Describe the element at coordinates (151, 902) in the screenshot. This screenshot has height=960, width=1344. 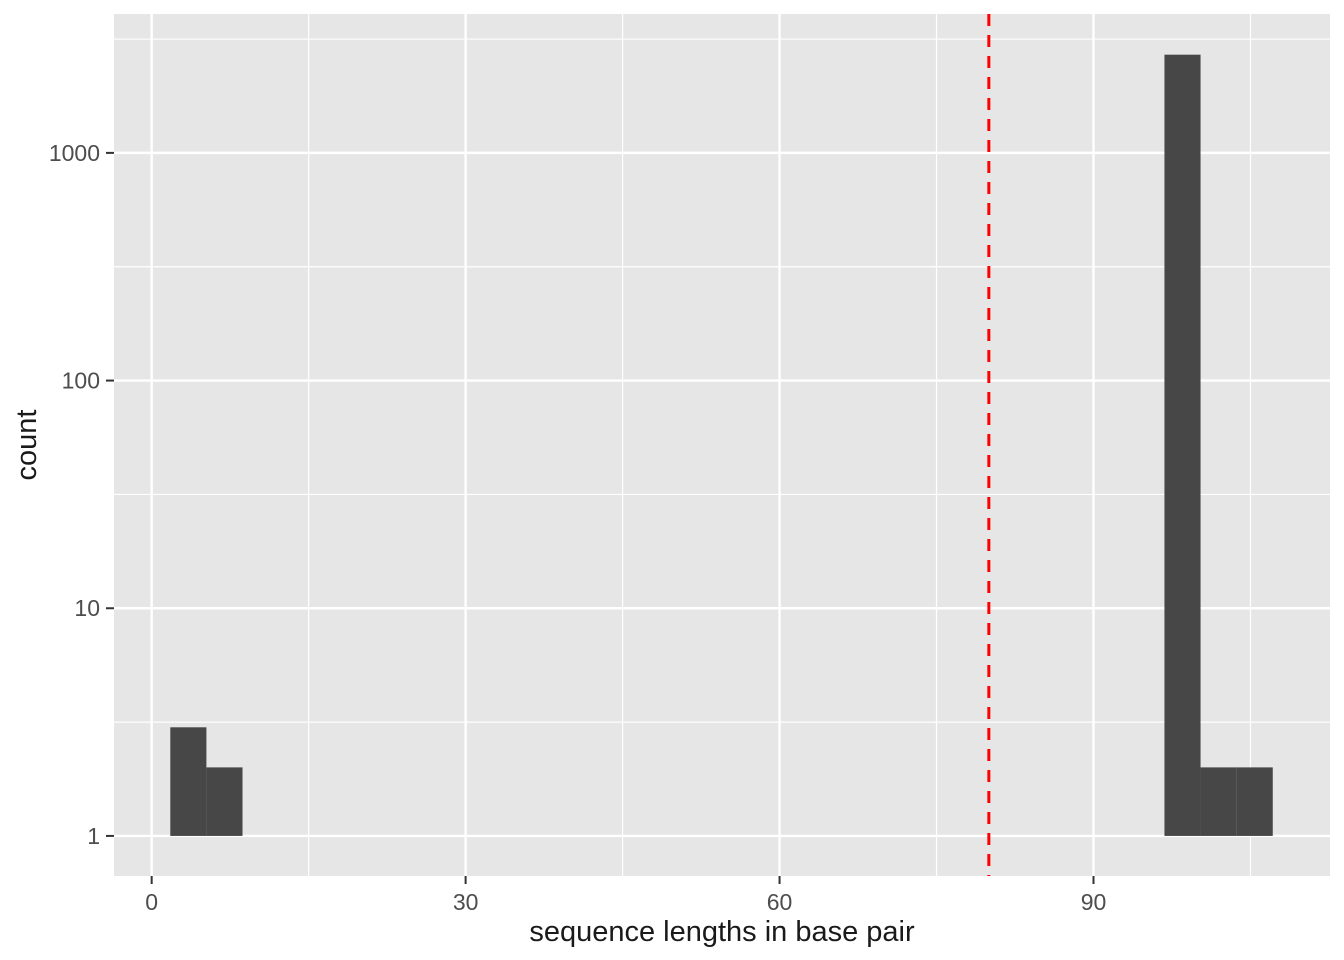
I see `x-axis-tick-label: 0` at that location.